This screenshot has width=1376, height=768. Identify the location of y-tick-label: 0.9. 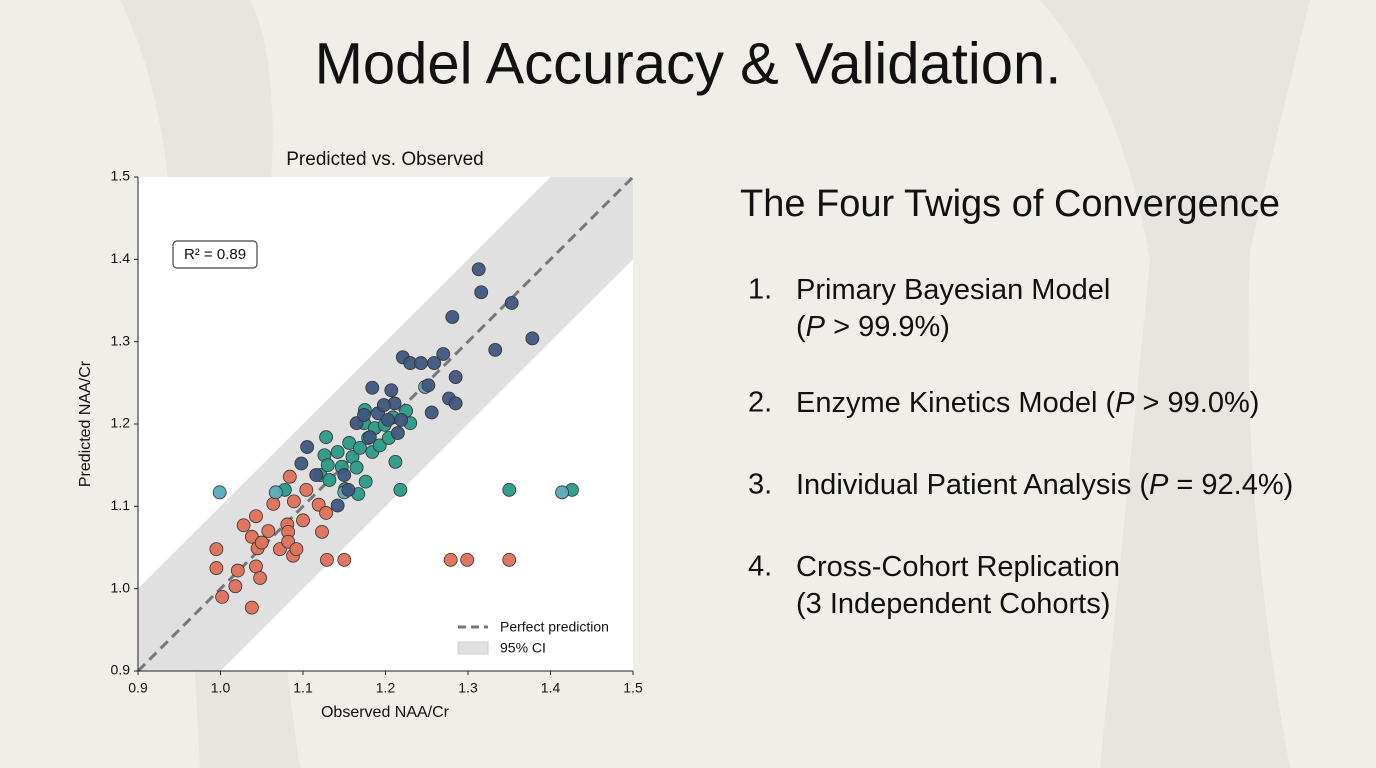
(121, 670).